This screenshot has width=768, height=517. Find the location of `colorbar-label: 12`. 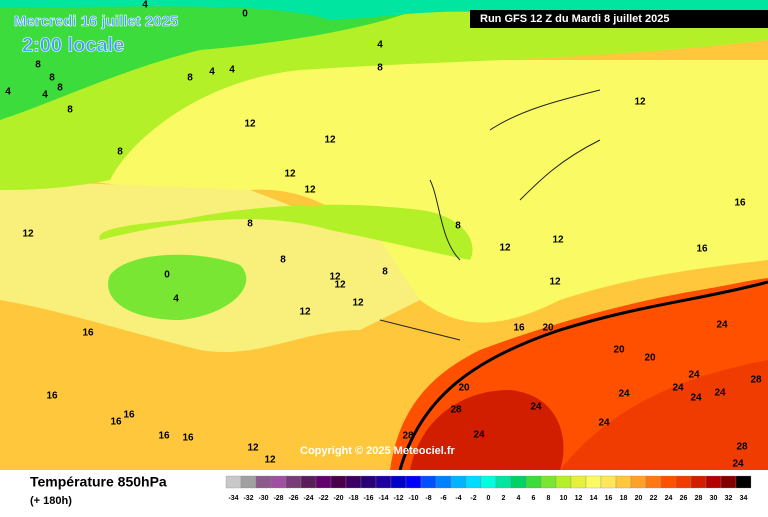

colorbar-label: 12 is located at coordinates (579, 498).